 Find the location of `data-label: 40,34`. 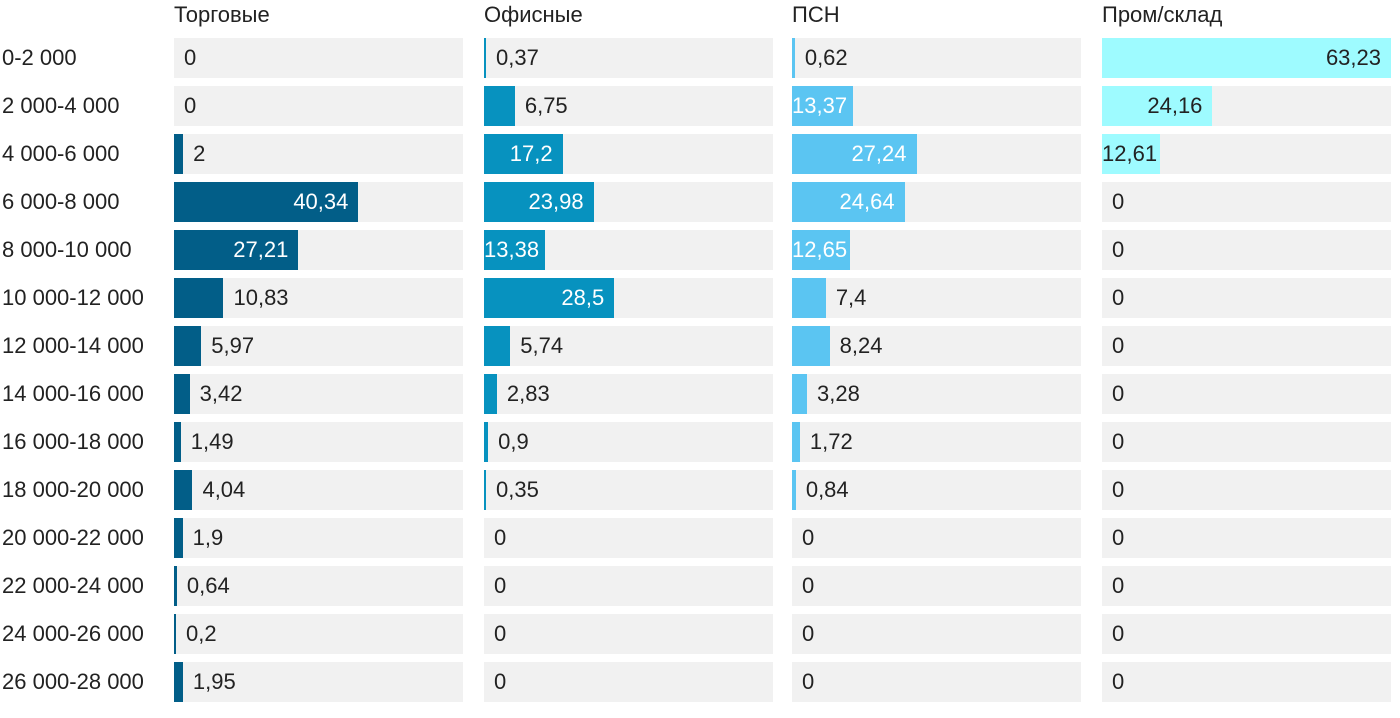

data-label: 40,34 is located at coordinates (321, 201).